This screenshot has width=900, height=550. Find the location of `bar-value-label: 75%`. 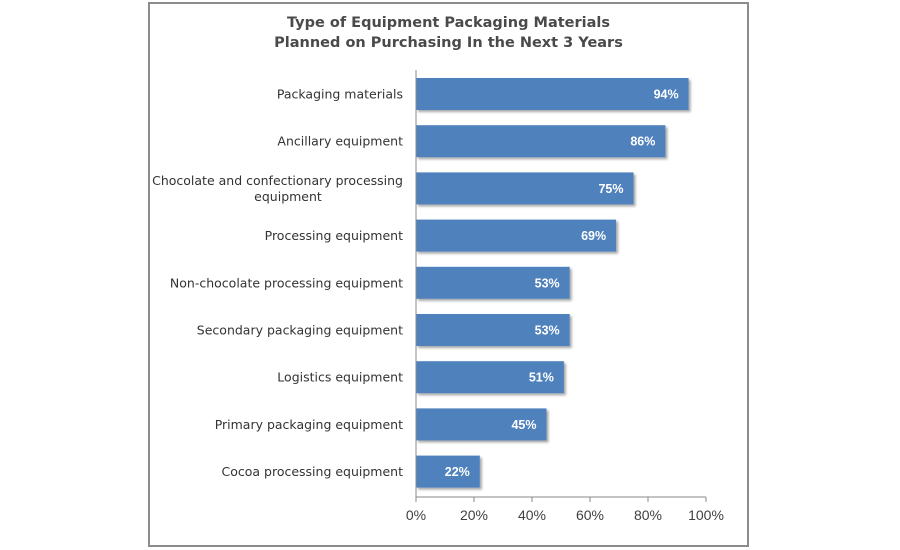

bar-value-label: 75% is located at coordinates (610, 189).